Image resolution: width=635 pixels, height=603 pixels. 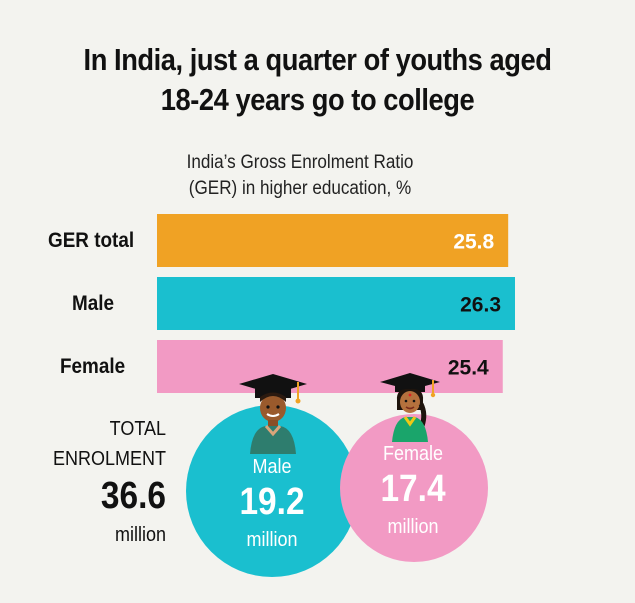 What do you see at coordinates (317, 99) in the screenshot?
I see `title-line-2: 18-24 years go to college` at bounding box center [317, 99].